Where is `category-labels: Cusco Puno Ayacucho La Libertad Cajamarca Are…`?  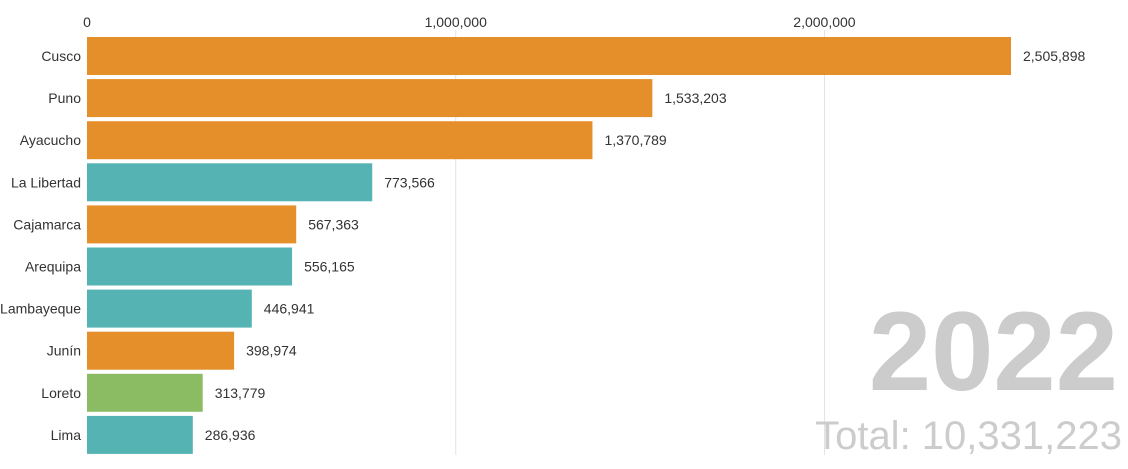
category-labels: Cusco Puno Ayacucho La Libertad Cajamarca Are… is located at coordinates (40, 245).